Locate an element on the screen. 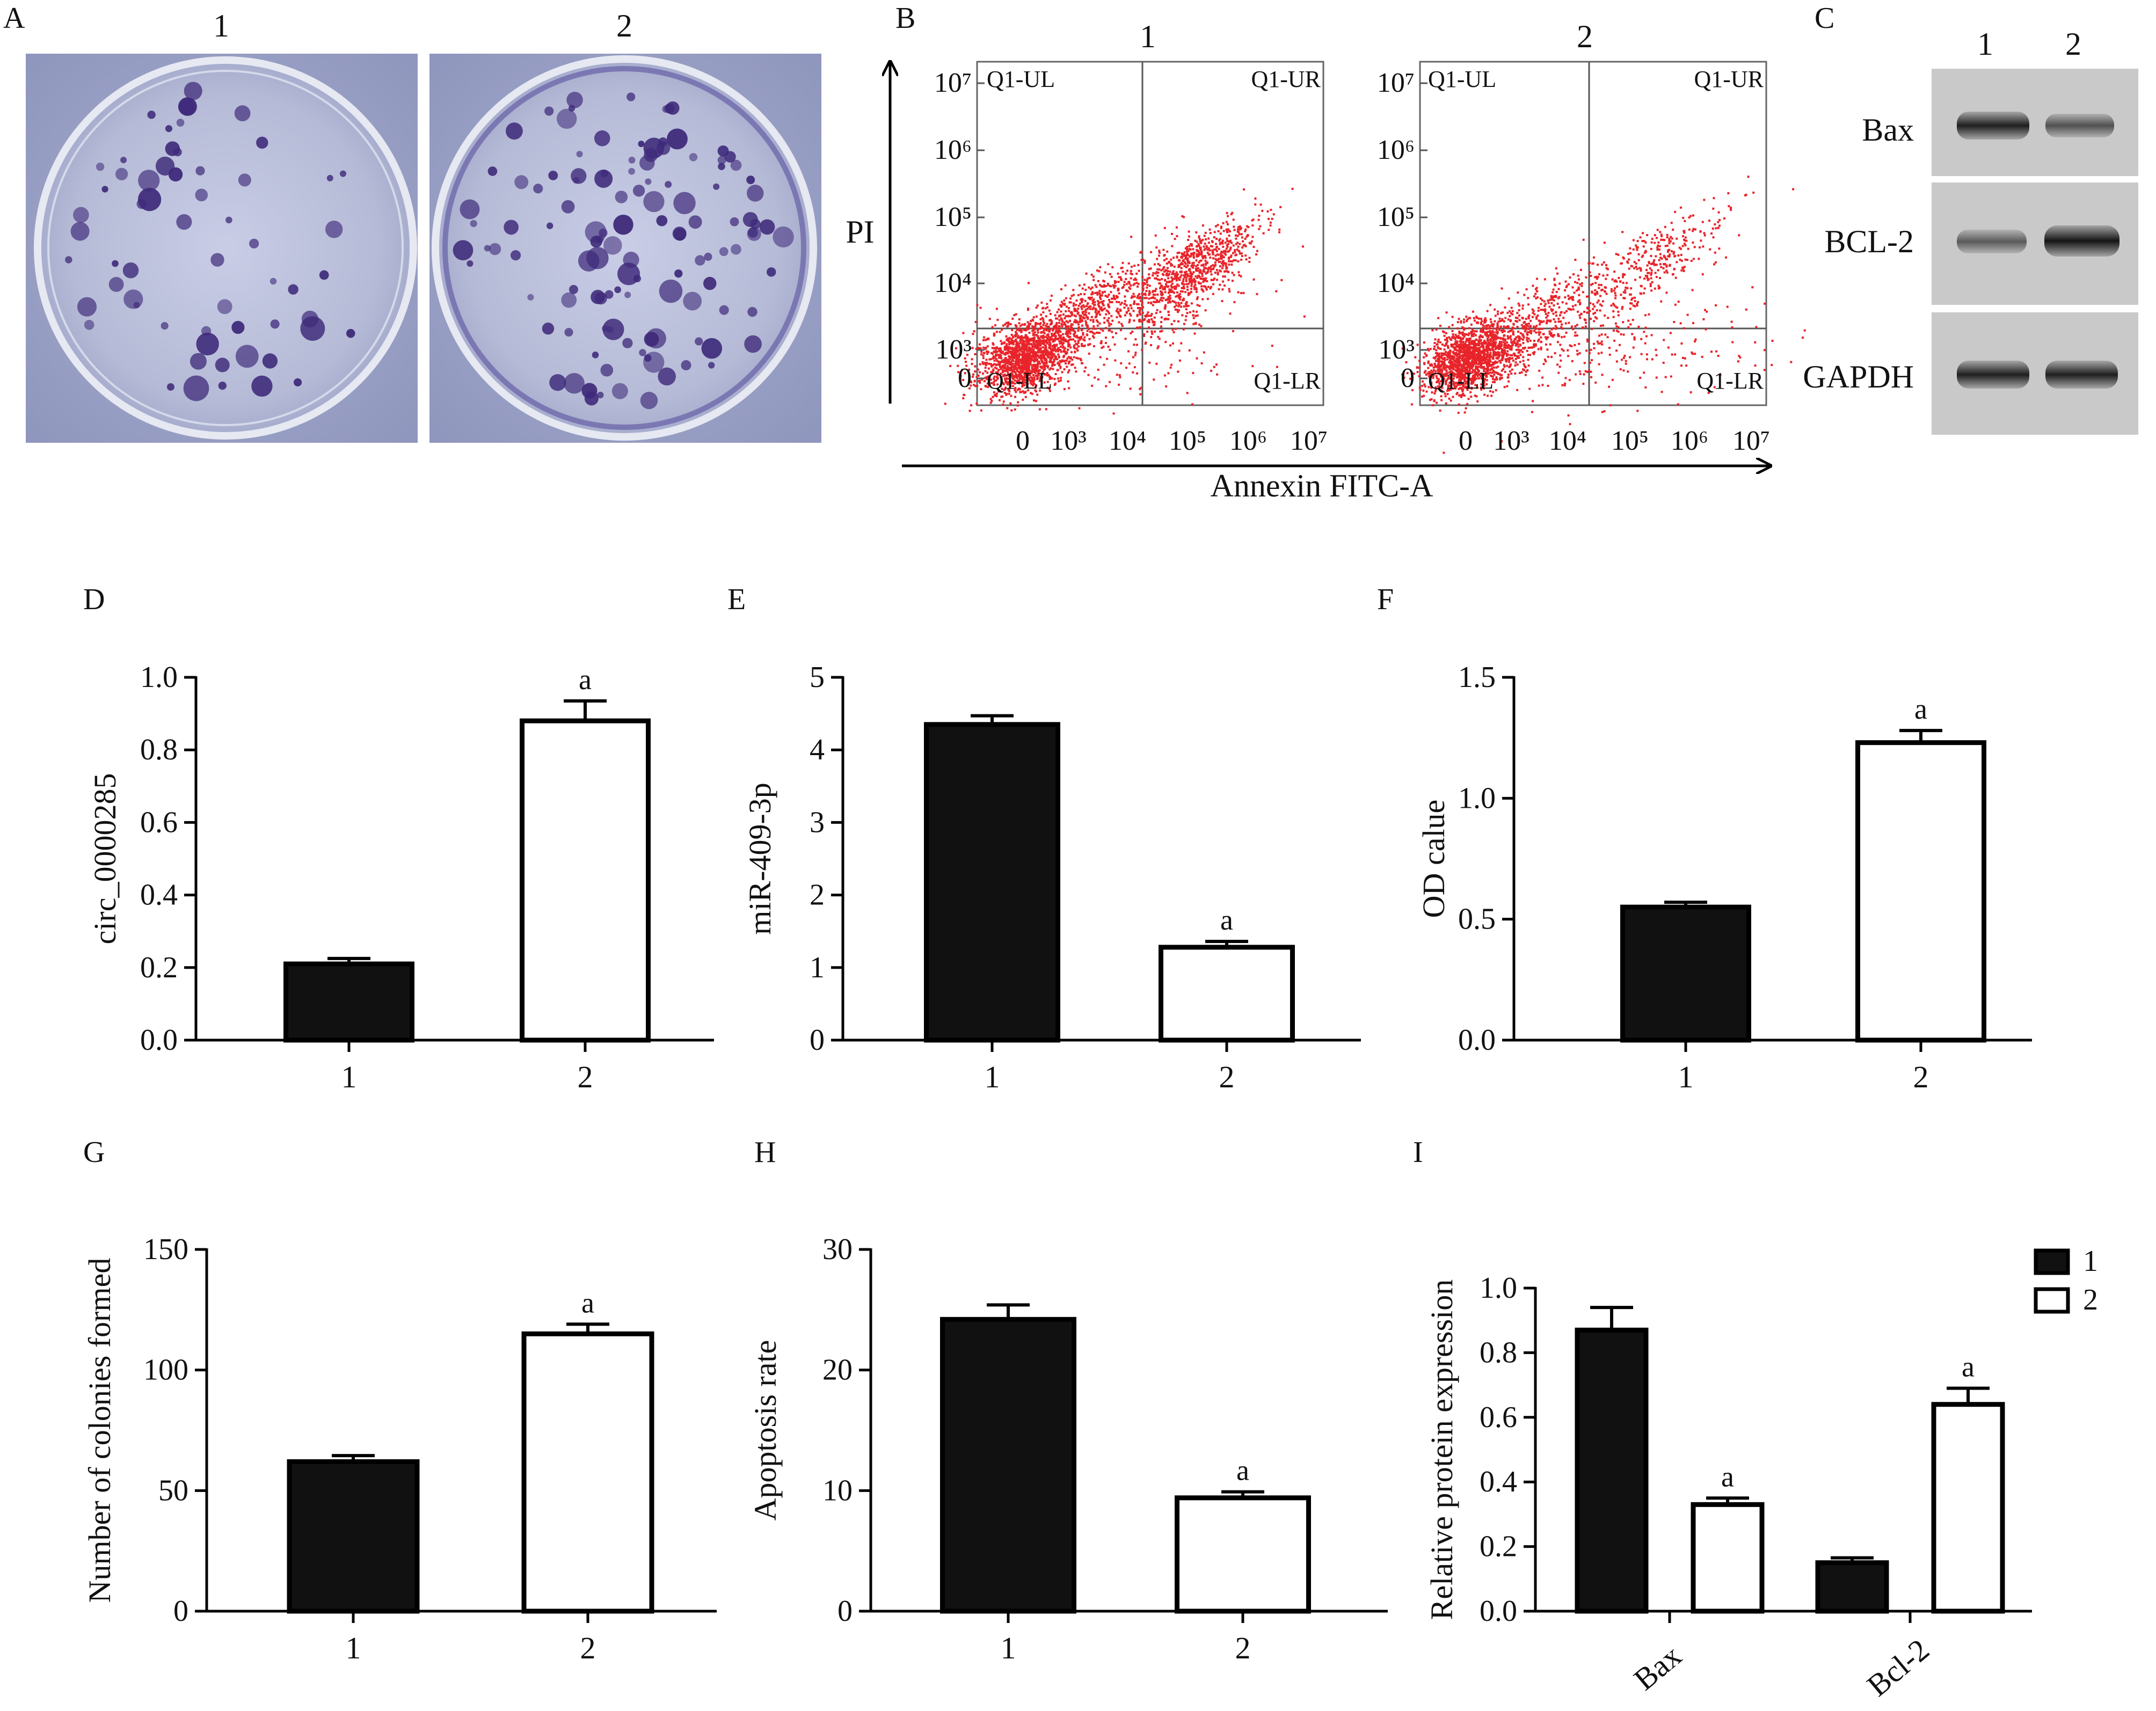 The height and width of the screenshot is (1711, 2156). panel-a: A 1 2 is located at coordinates (412, 222).